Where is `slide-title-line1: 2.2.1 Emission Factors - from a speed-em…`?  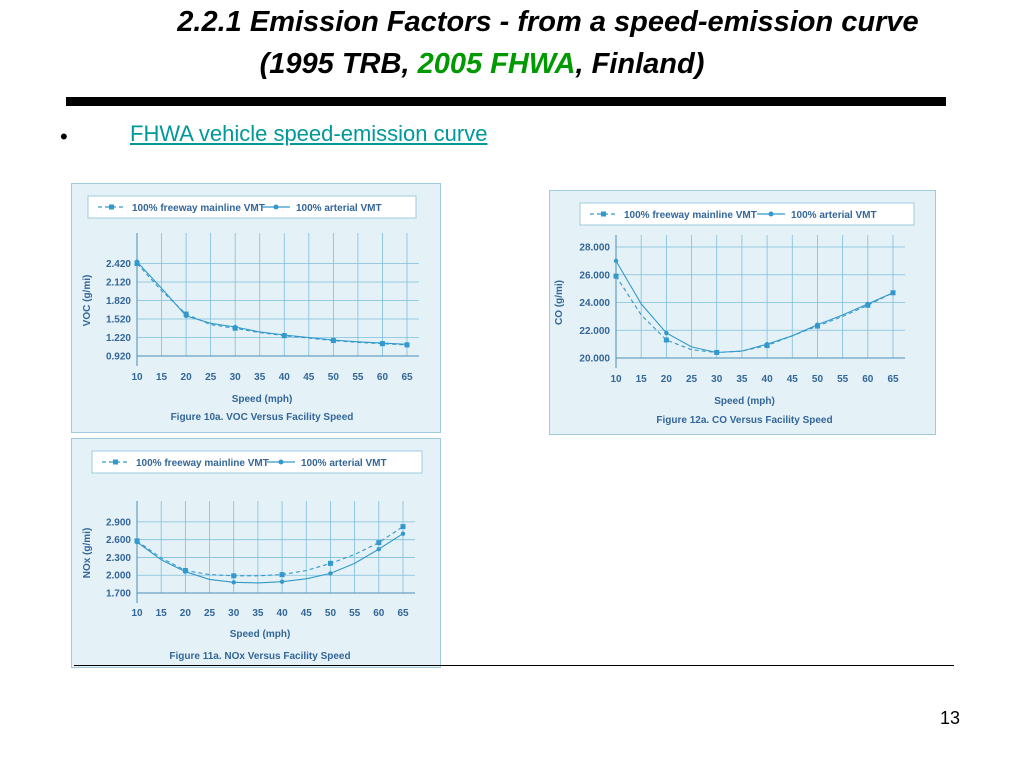 slide-title-line1: 2.2.1 Emission Factors - from a speed-em… is located at coordinates (548, 22).